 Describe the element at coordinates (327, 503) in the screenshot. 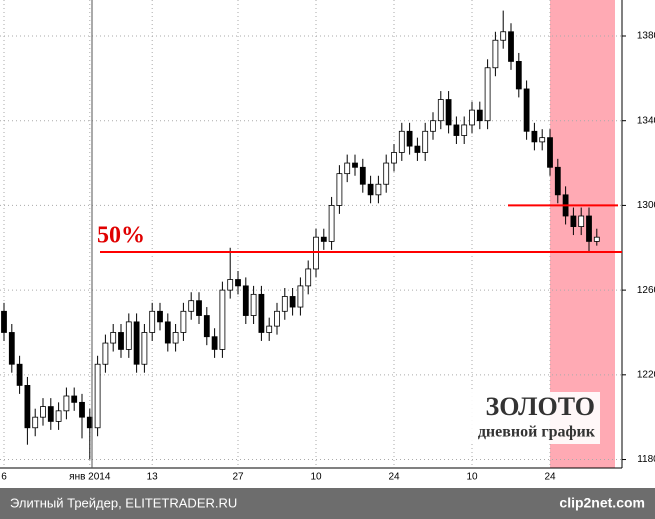

I see `footer-bar` at that location.